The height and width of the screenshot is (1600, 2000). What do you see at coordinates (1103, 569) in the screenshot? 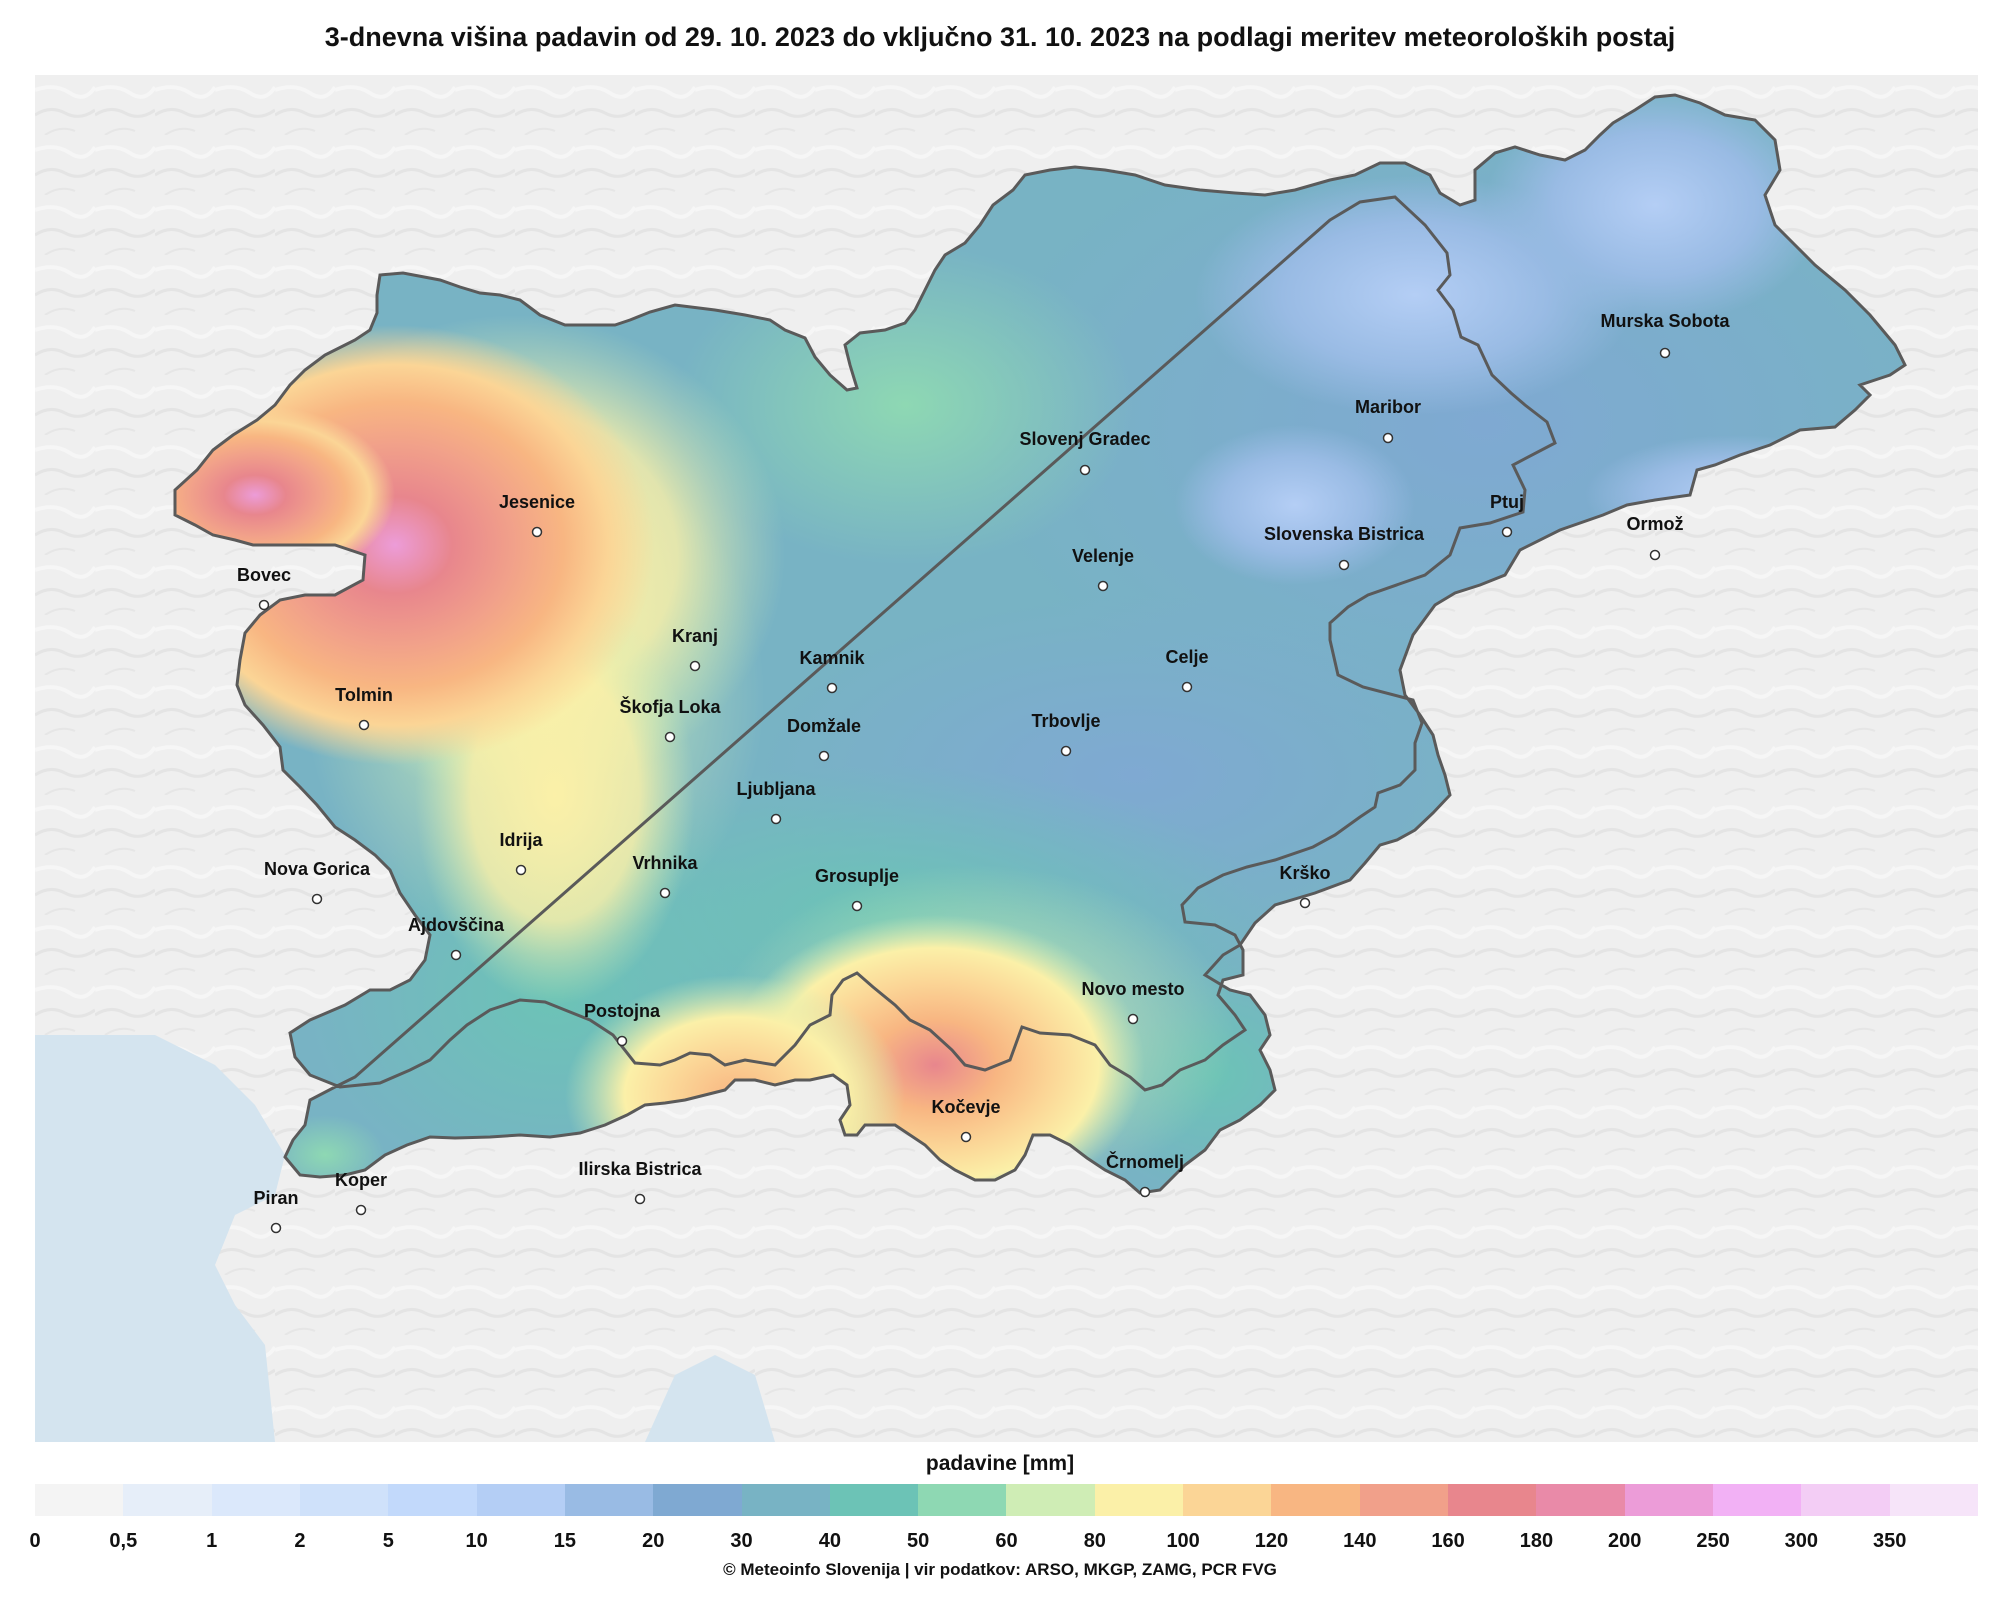
I see `city-marker: Velenje` at bounding box center [1103, 569].